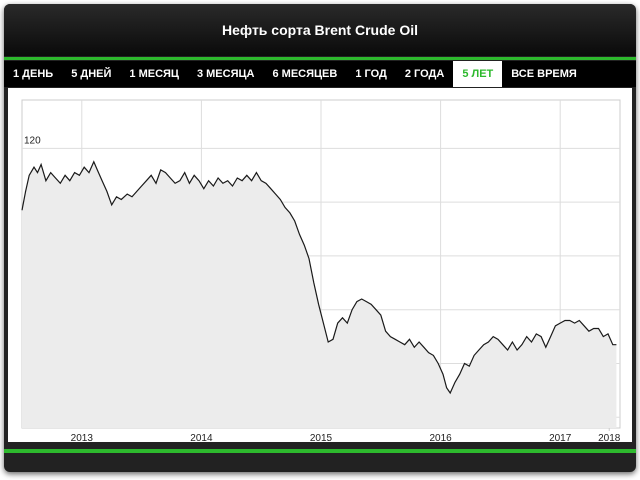 This screenshot has width=640, height=480. Describe the element at coordinates (33, 74) in the screenshot. I see `tab: 1 ДЕНЬ` at that location.